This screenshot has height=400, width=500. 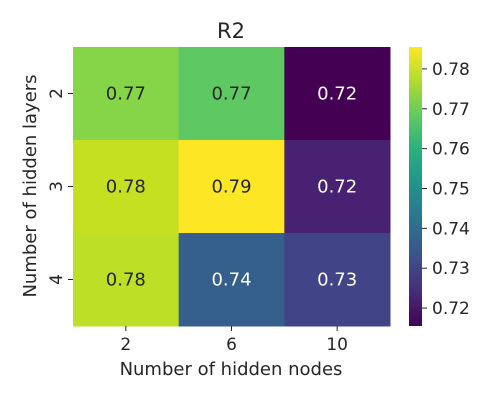 I want to click on cell-value-label: 0.73, so click(x=337, y=280).